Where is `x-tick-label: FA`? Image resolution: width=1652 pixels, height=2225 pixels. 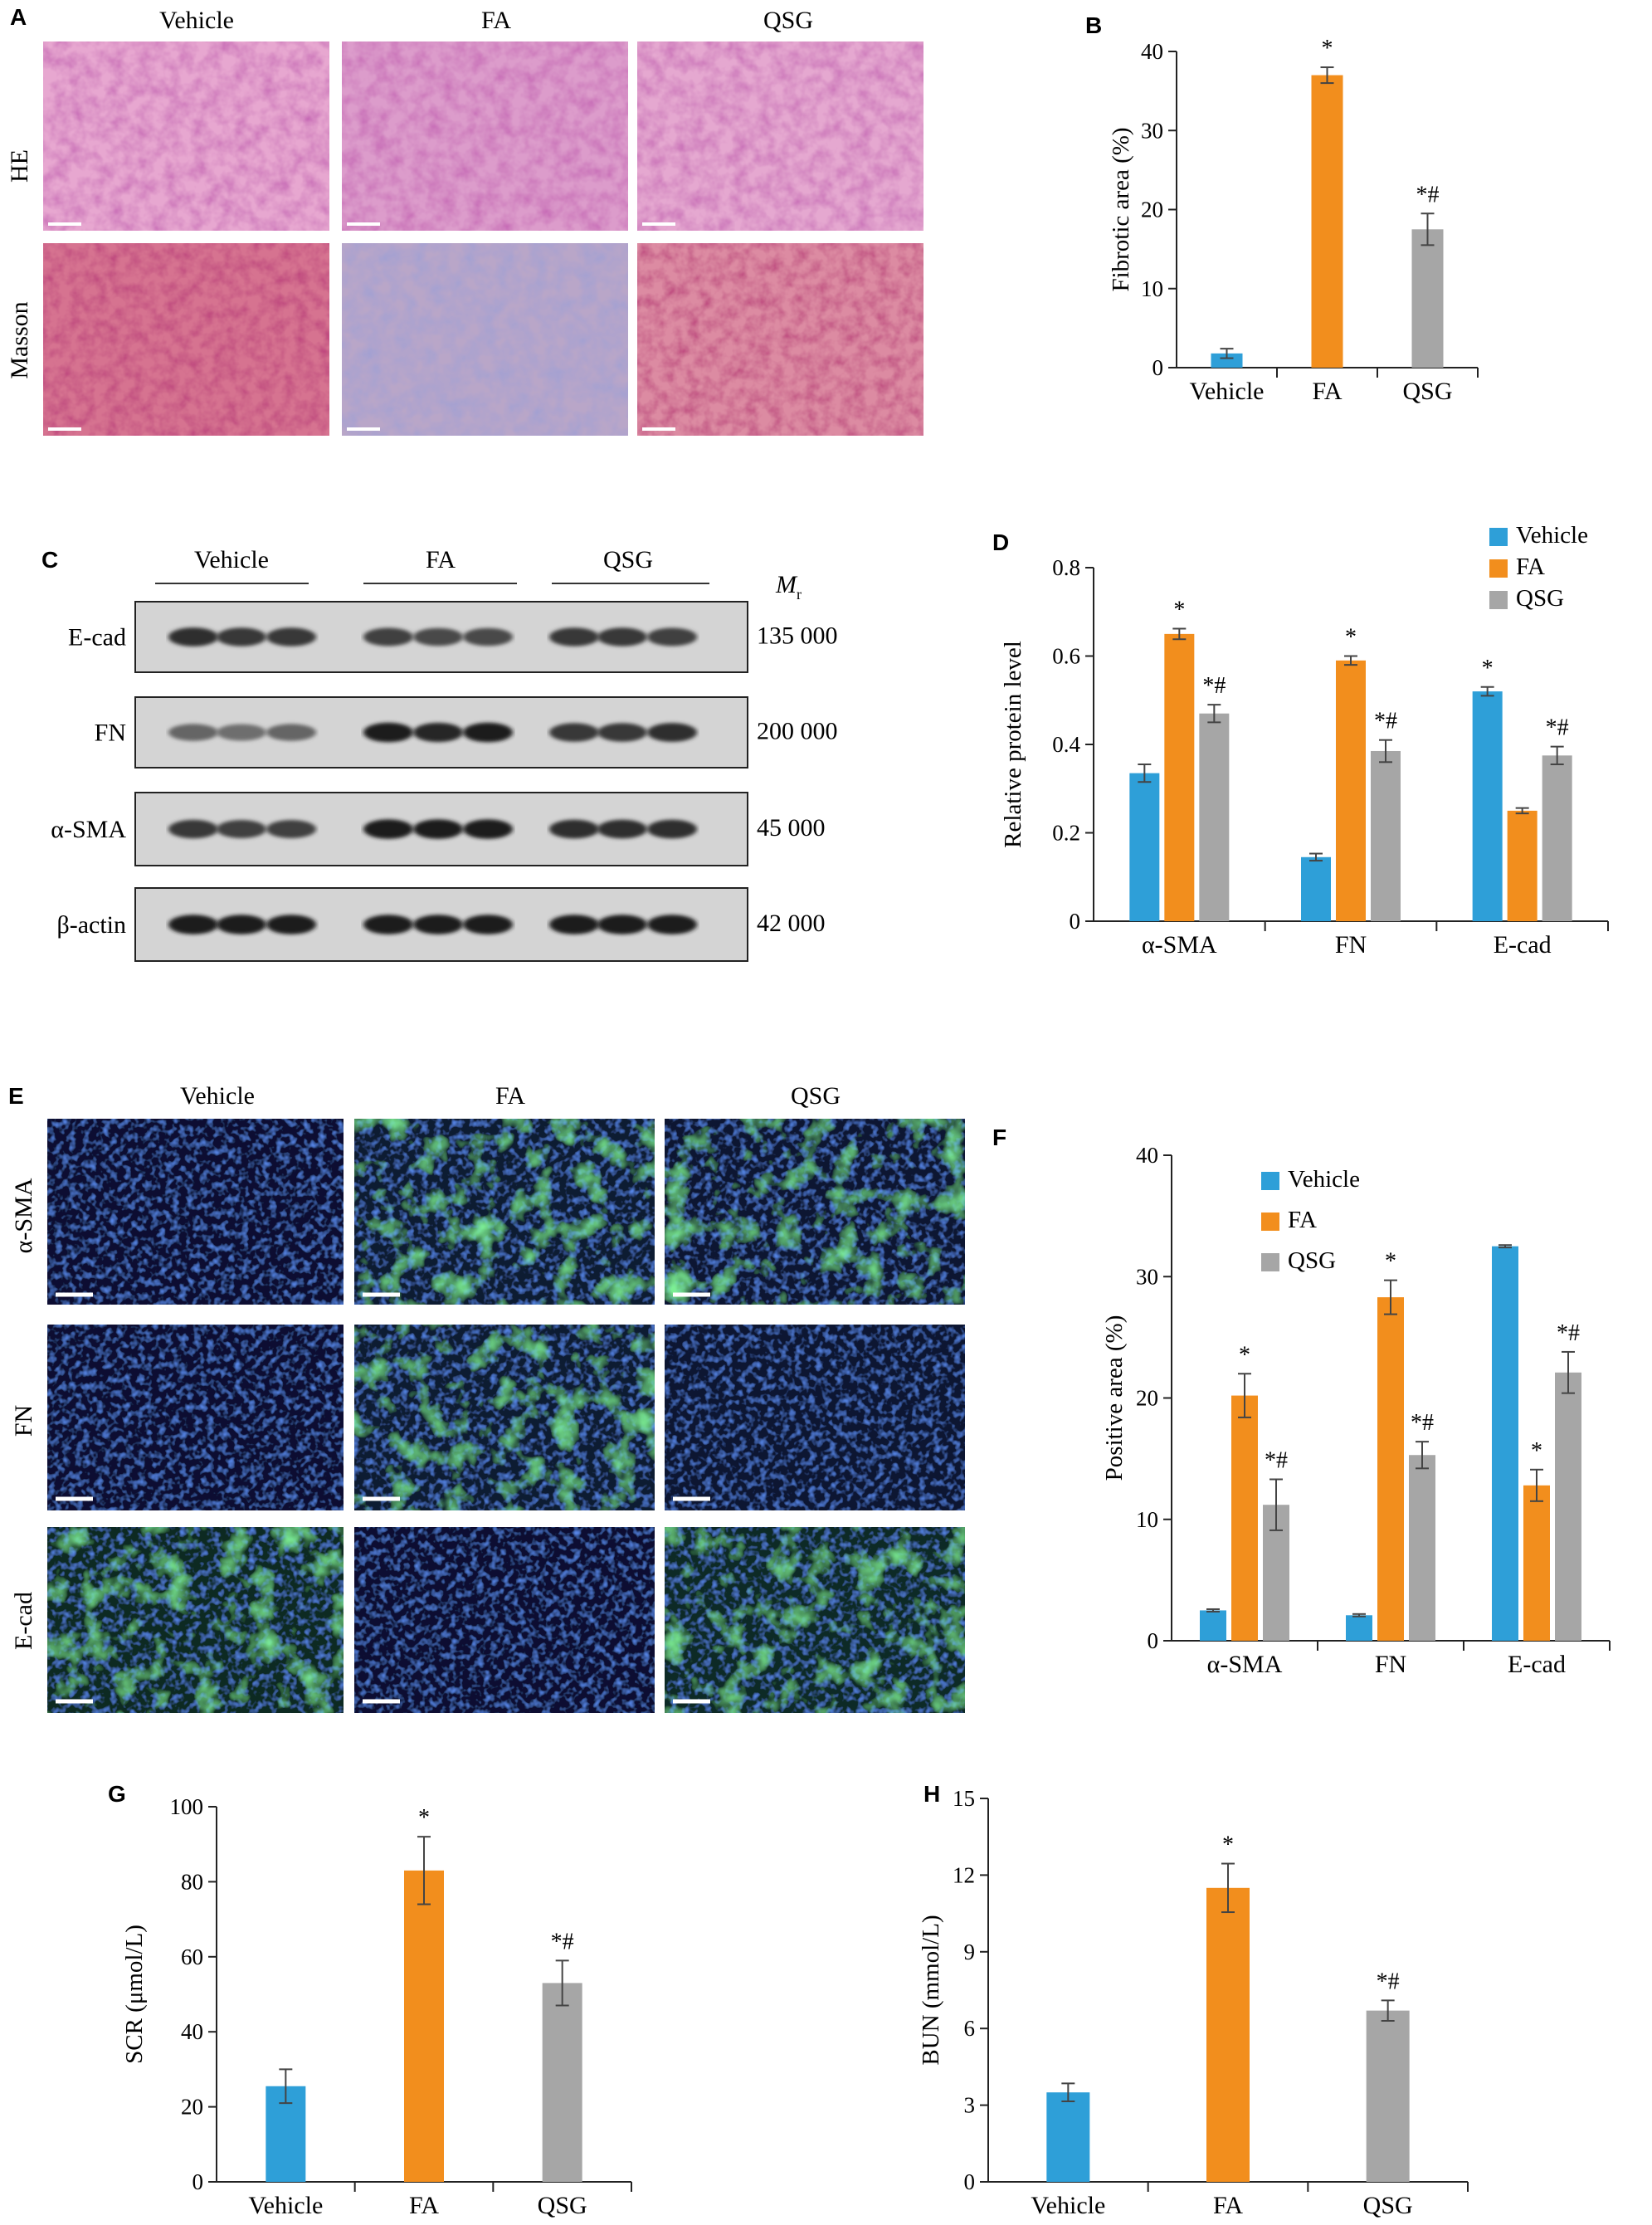 x-tick-label: FA is located at coordinates (1327, 391).